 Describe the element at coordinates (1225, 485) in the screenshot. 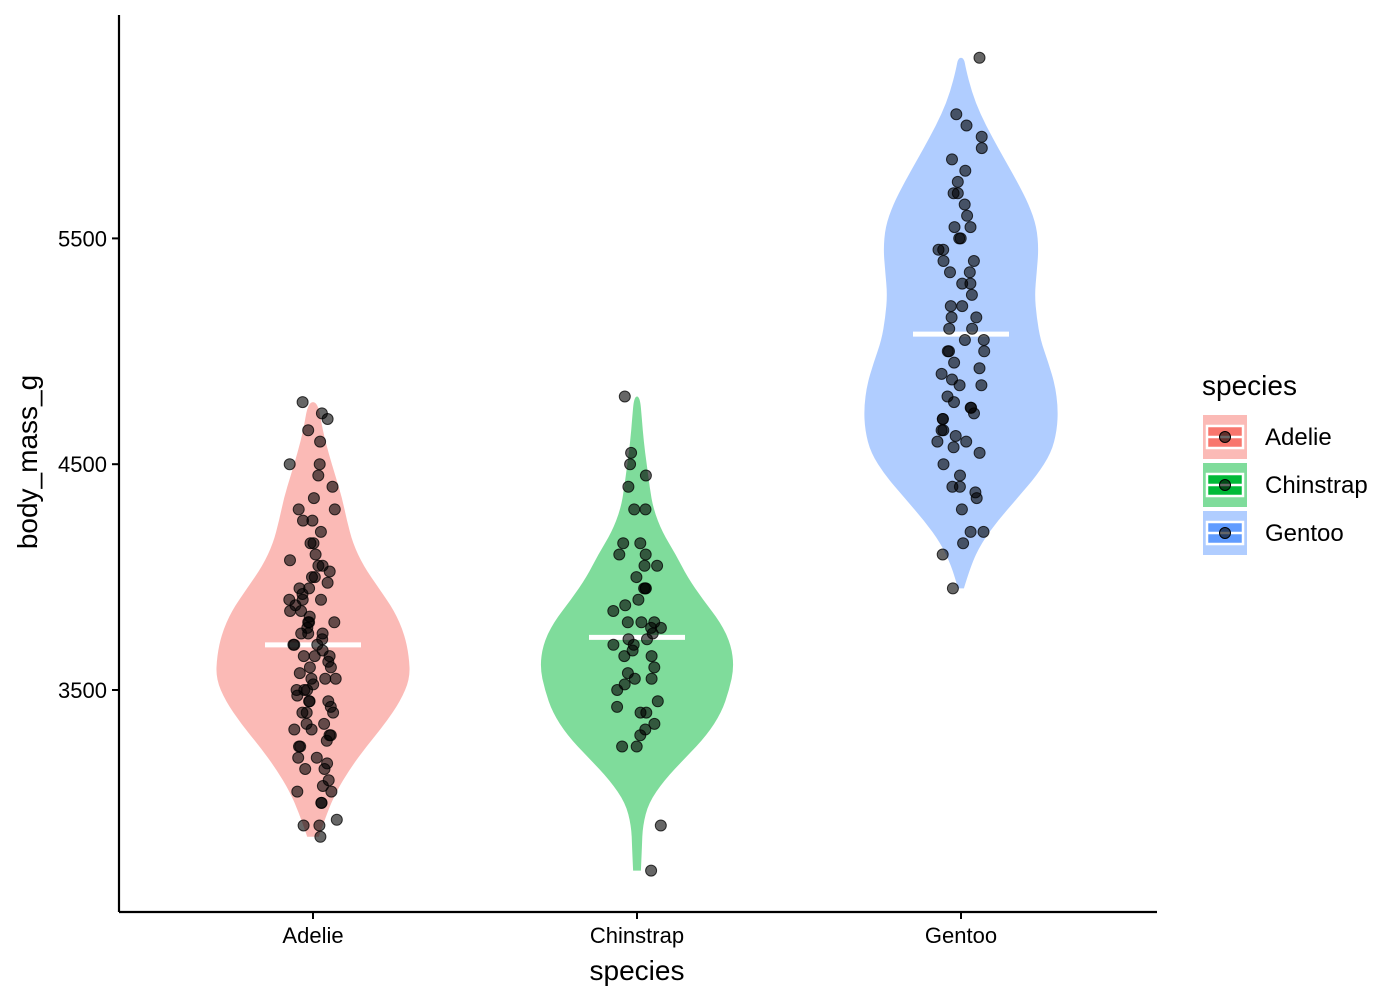

I see `legend-key-point-chinstrap` at that location.